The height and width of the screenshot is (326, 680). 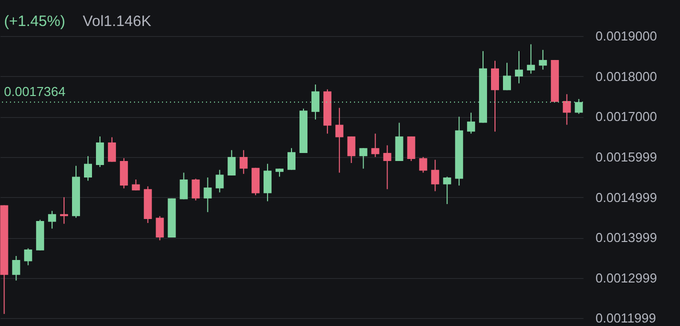 I want to click on y-tick-label: 0.0017000, so click(x=626, y=116).